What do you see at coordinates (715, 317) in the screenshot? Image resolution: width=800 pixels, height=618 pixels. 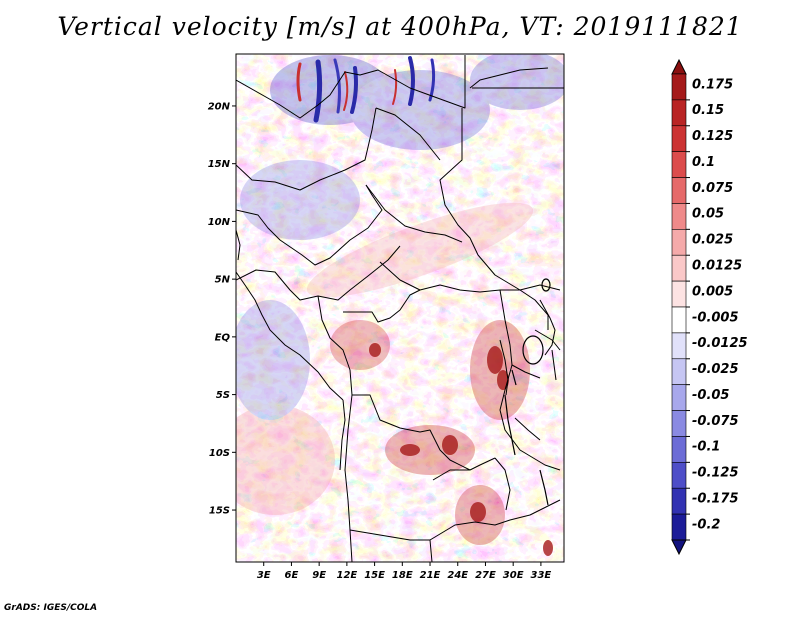 I see `colorbar-label: -0.005` at bounding box center [715, 317].